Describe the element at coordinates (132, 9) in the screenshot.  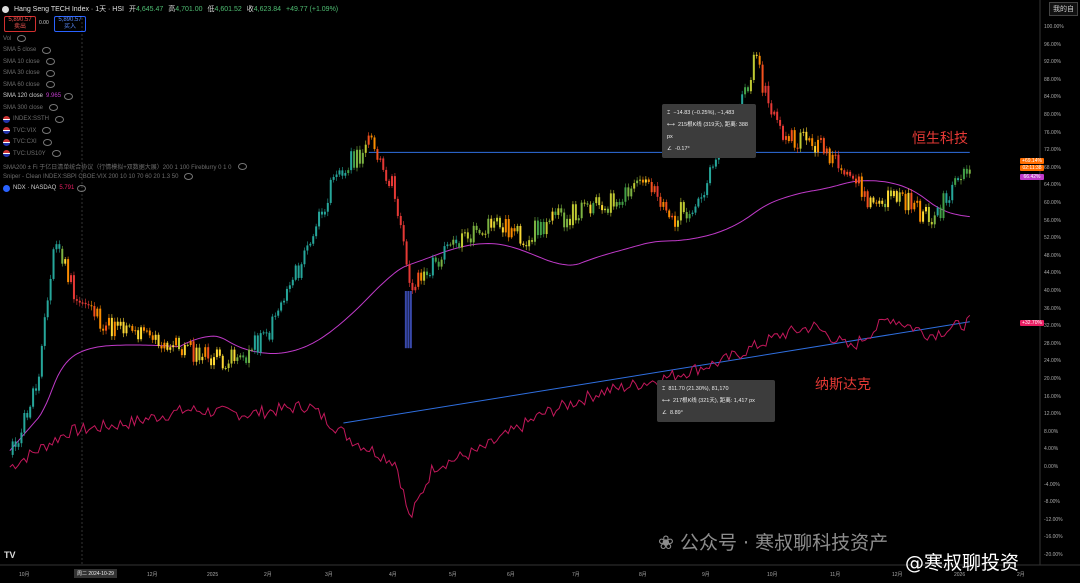
I see `open-label: 开` at that location.